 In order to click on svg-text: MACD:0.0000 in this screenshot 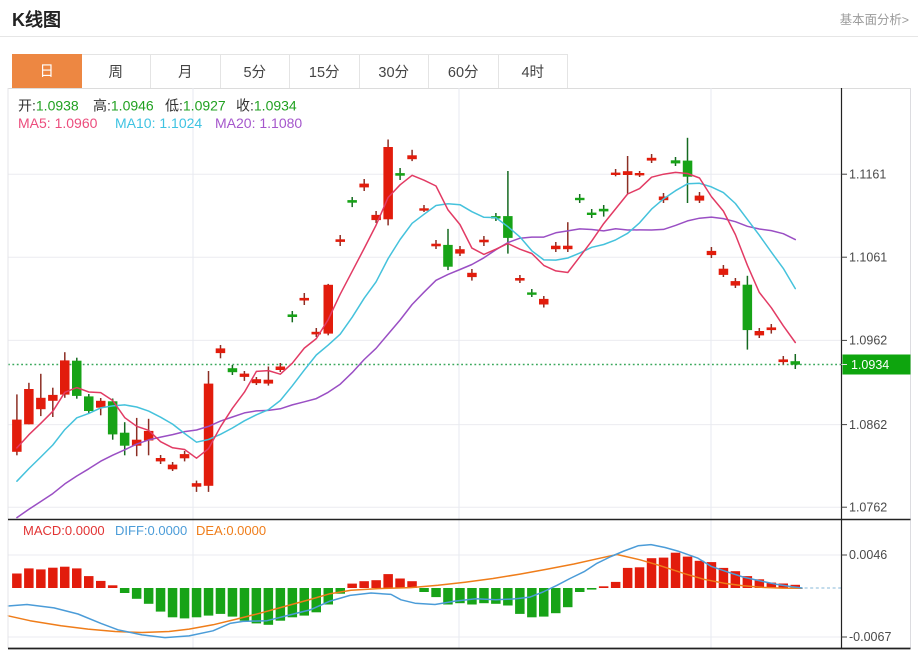, I will do `click(64, 530)`.